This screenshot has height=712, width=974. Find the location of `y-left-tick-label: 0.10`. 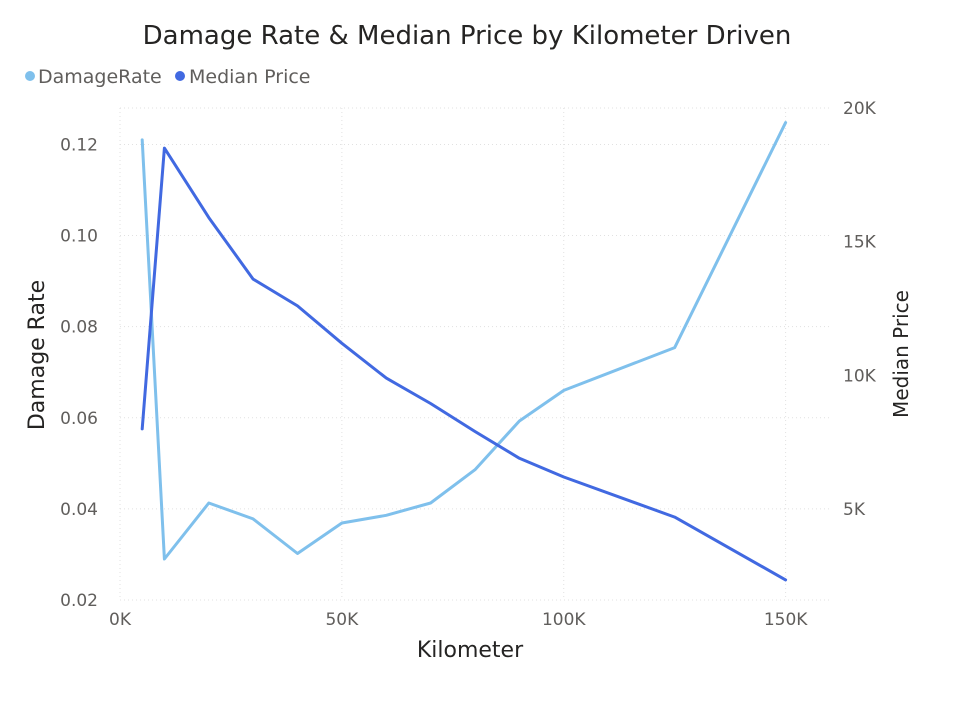

y-left-tick-label: 0.10 is located at coordinates (79, 237).